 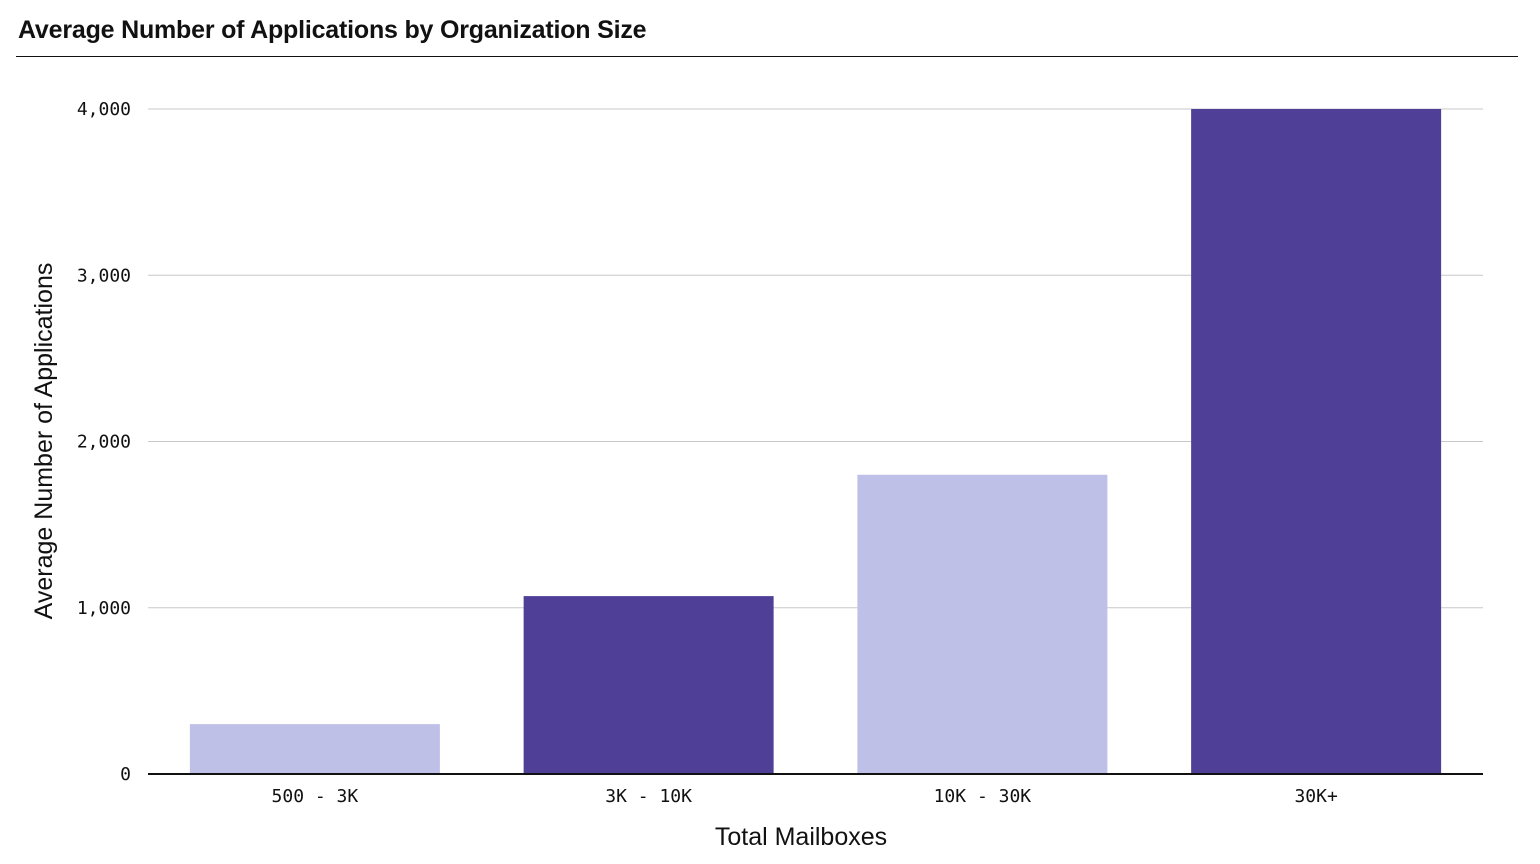 I want to click on x-tick-label: 500 - 3K, so click(x=315, y=796).